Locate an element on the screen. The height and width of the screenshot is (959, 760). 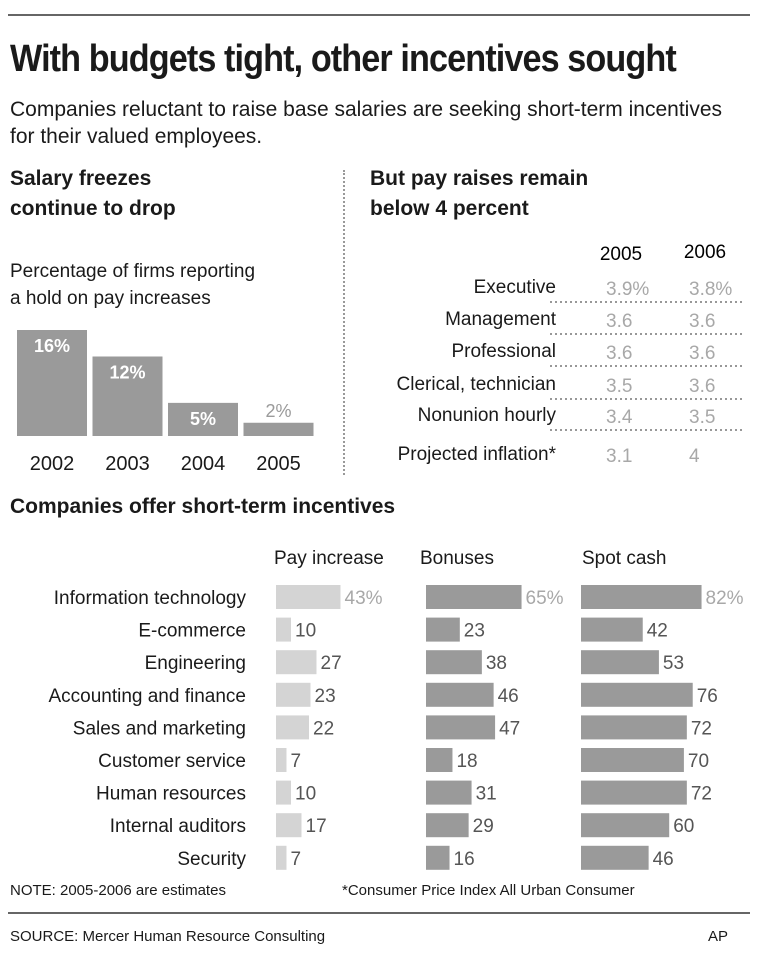
freeze-value-label: 16% is located at coordinates (52, 346).